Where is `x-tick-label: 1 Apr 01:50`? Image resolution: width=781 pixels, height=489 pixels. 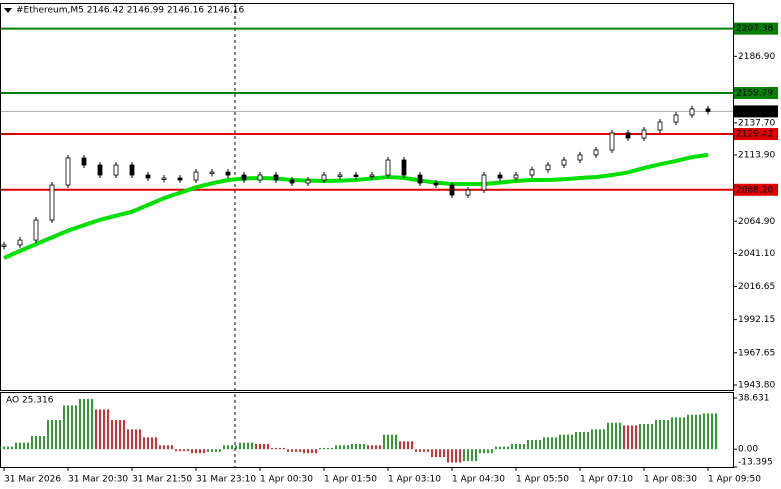 x-tick-label: 1 Apr 01:50 is located at coordinates (350, 480).